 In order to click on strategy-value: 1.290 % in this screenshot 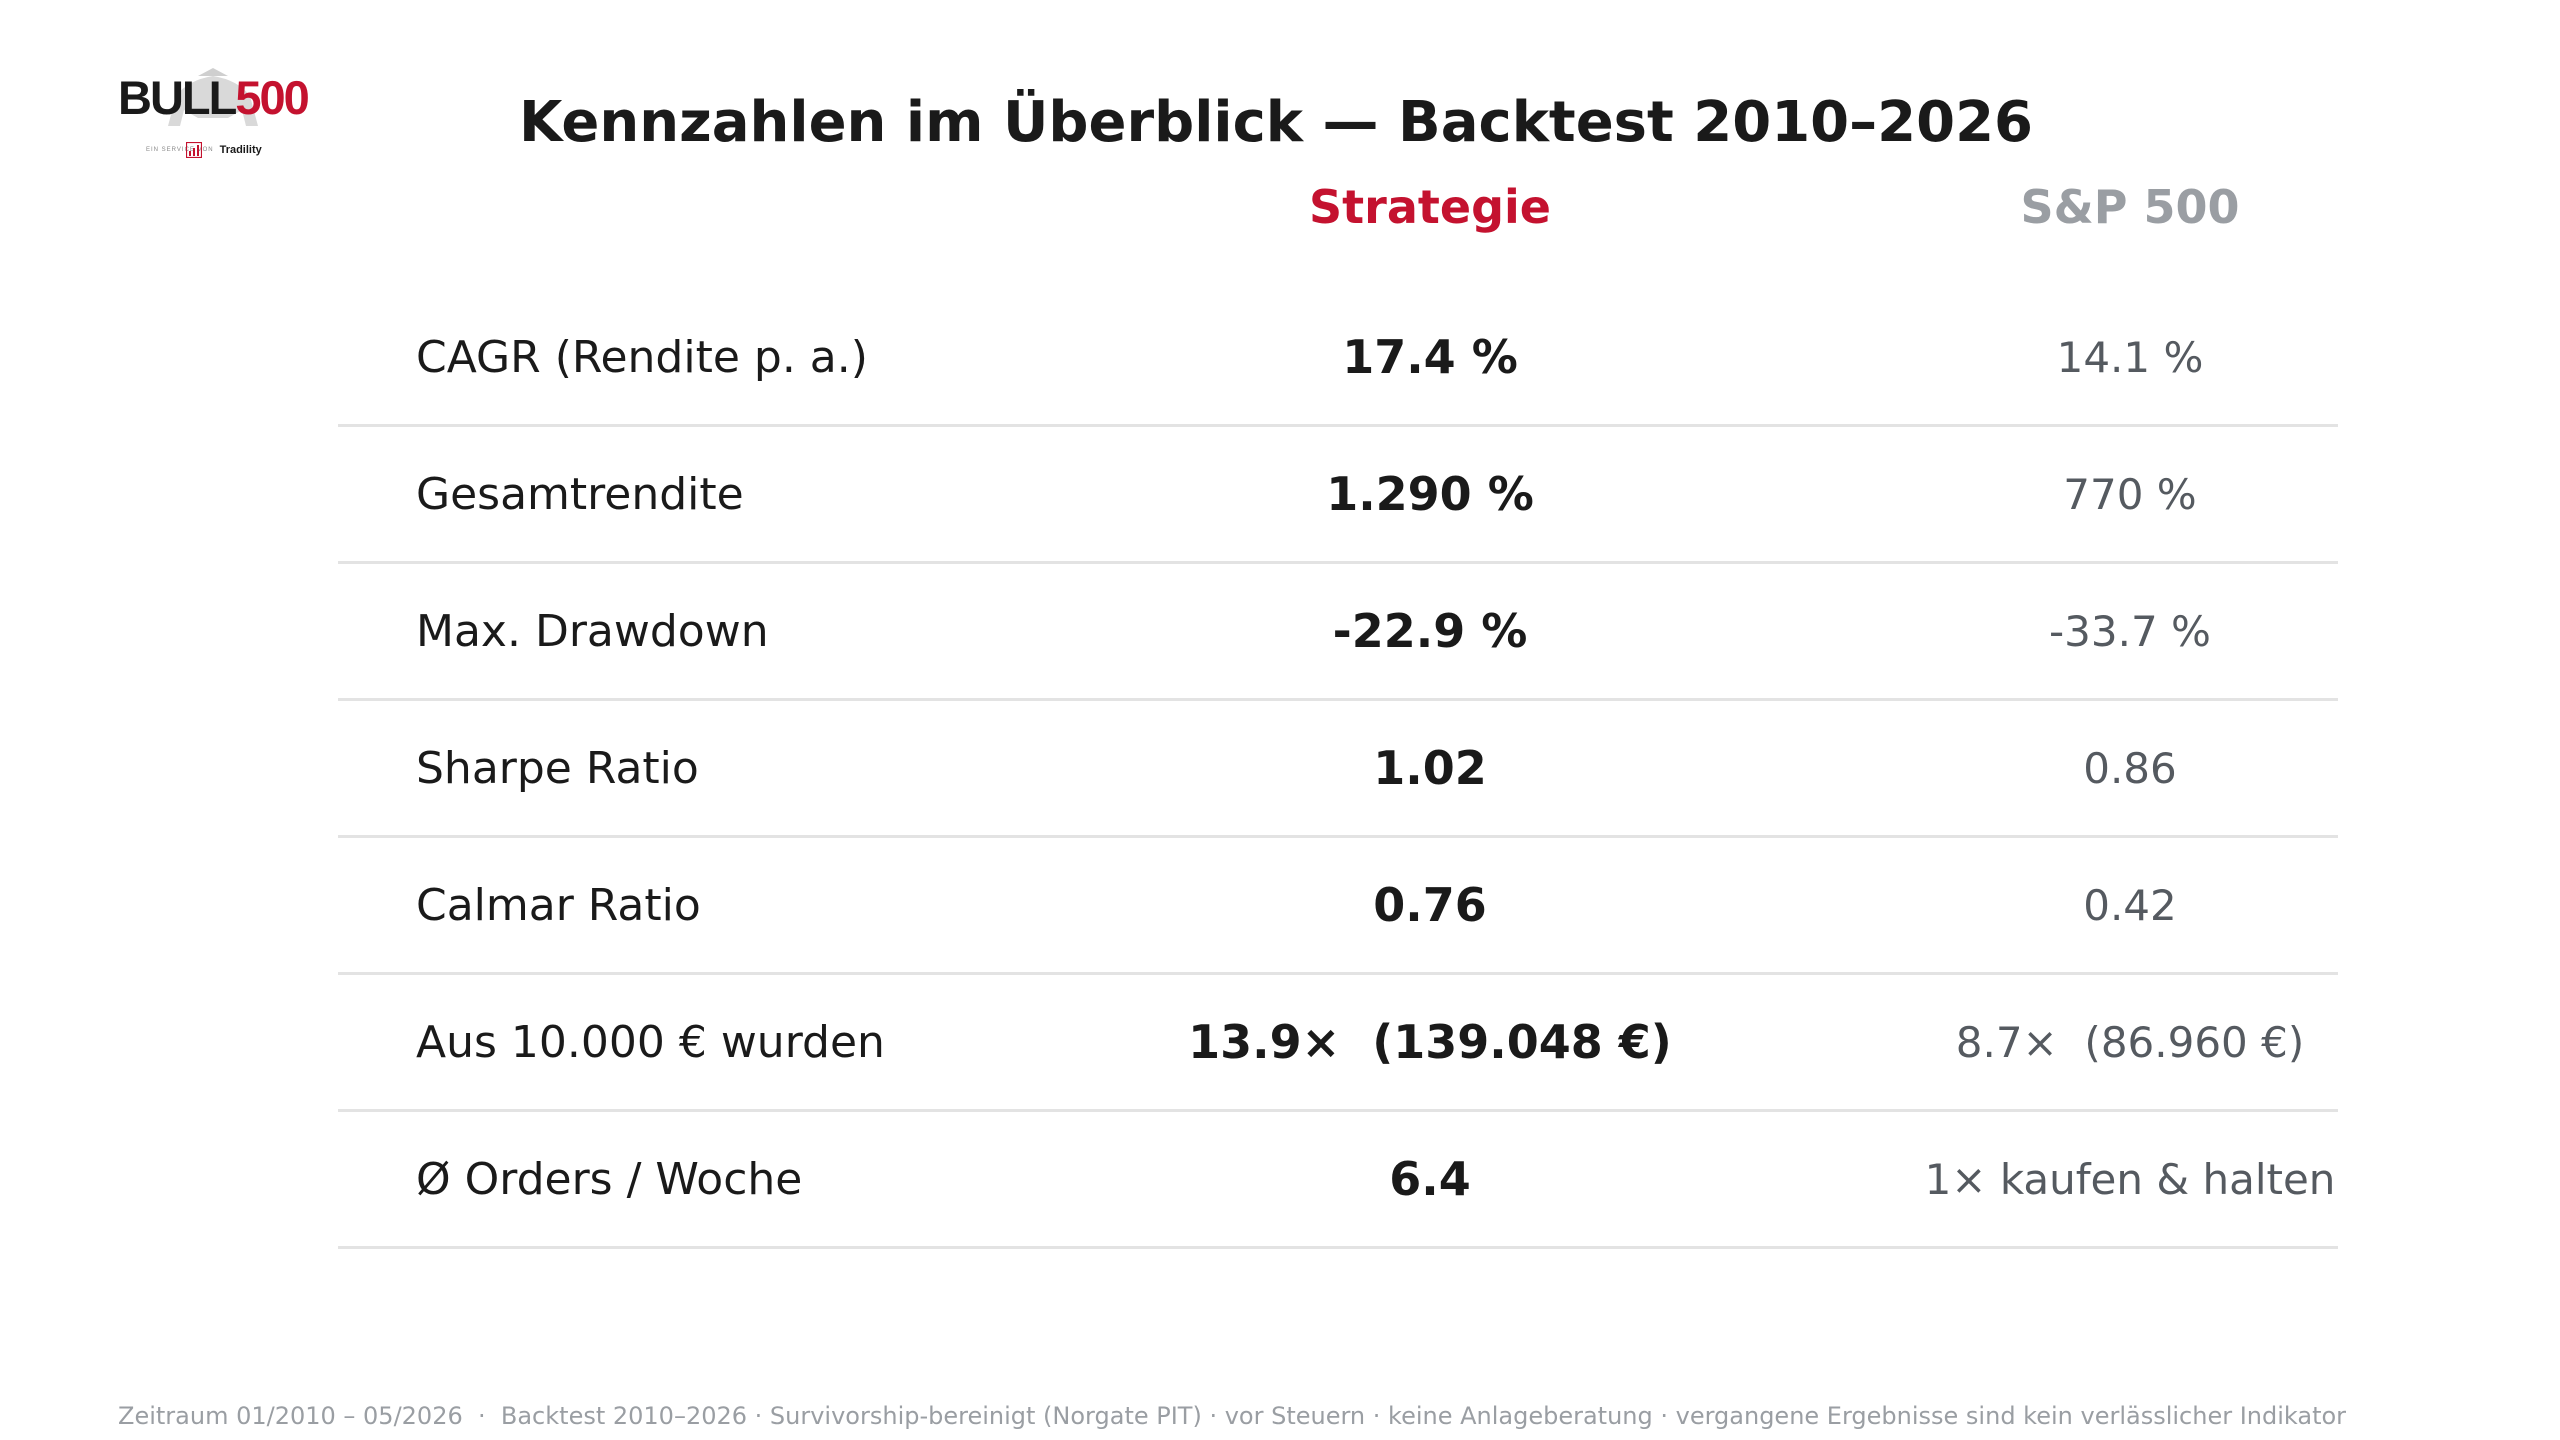, I will do `click(1430, 494)`.